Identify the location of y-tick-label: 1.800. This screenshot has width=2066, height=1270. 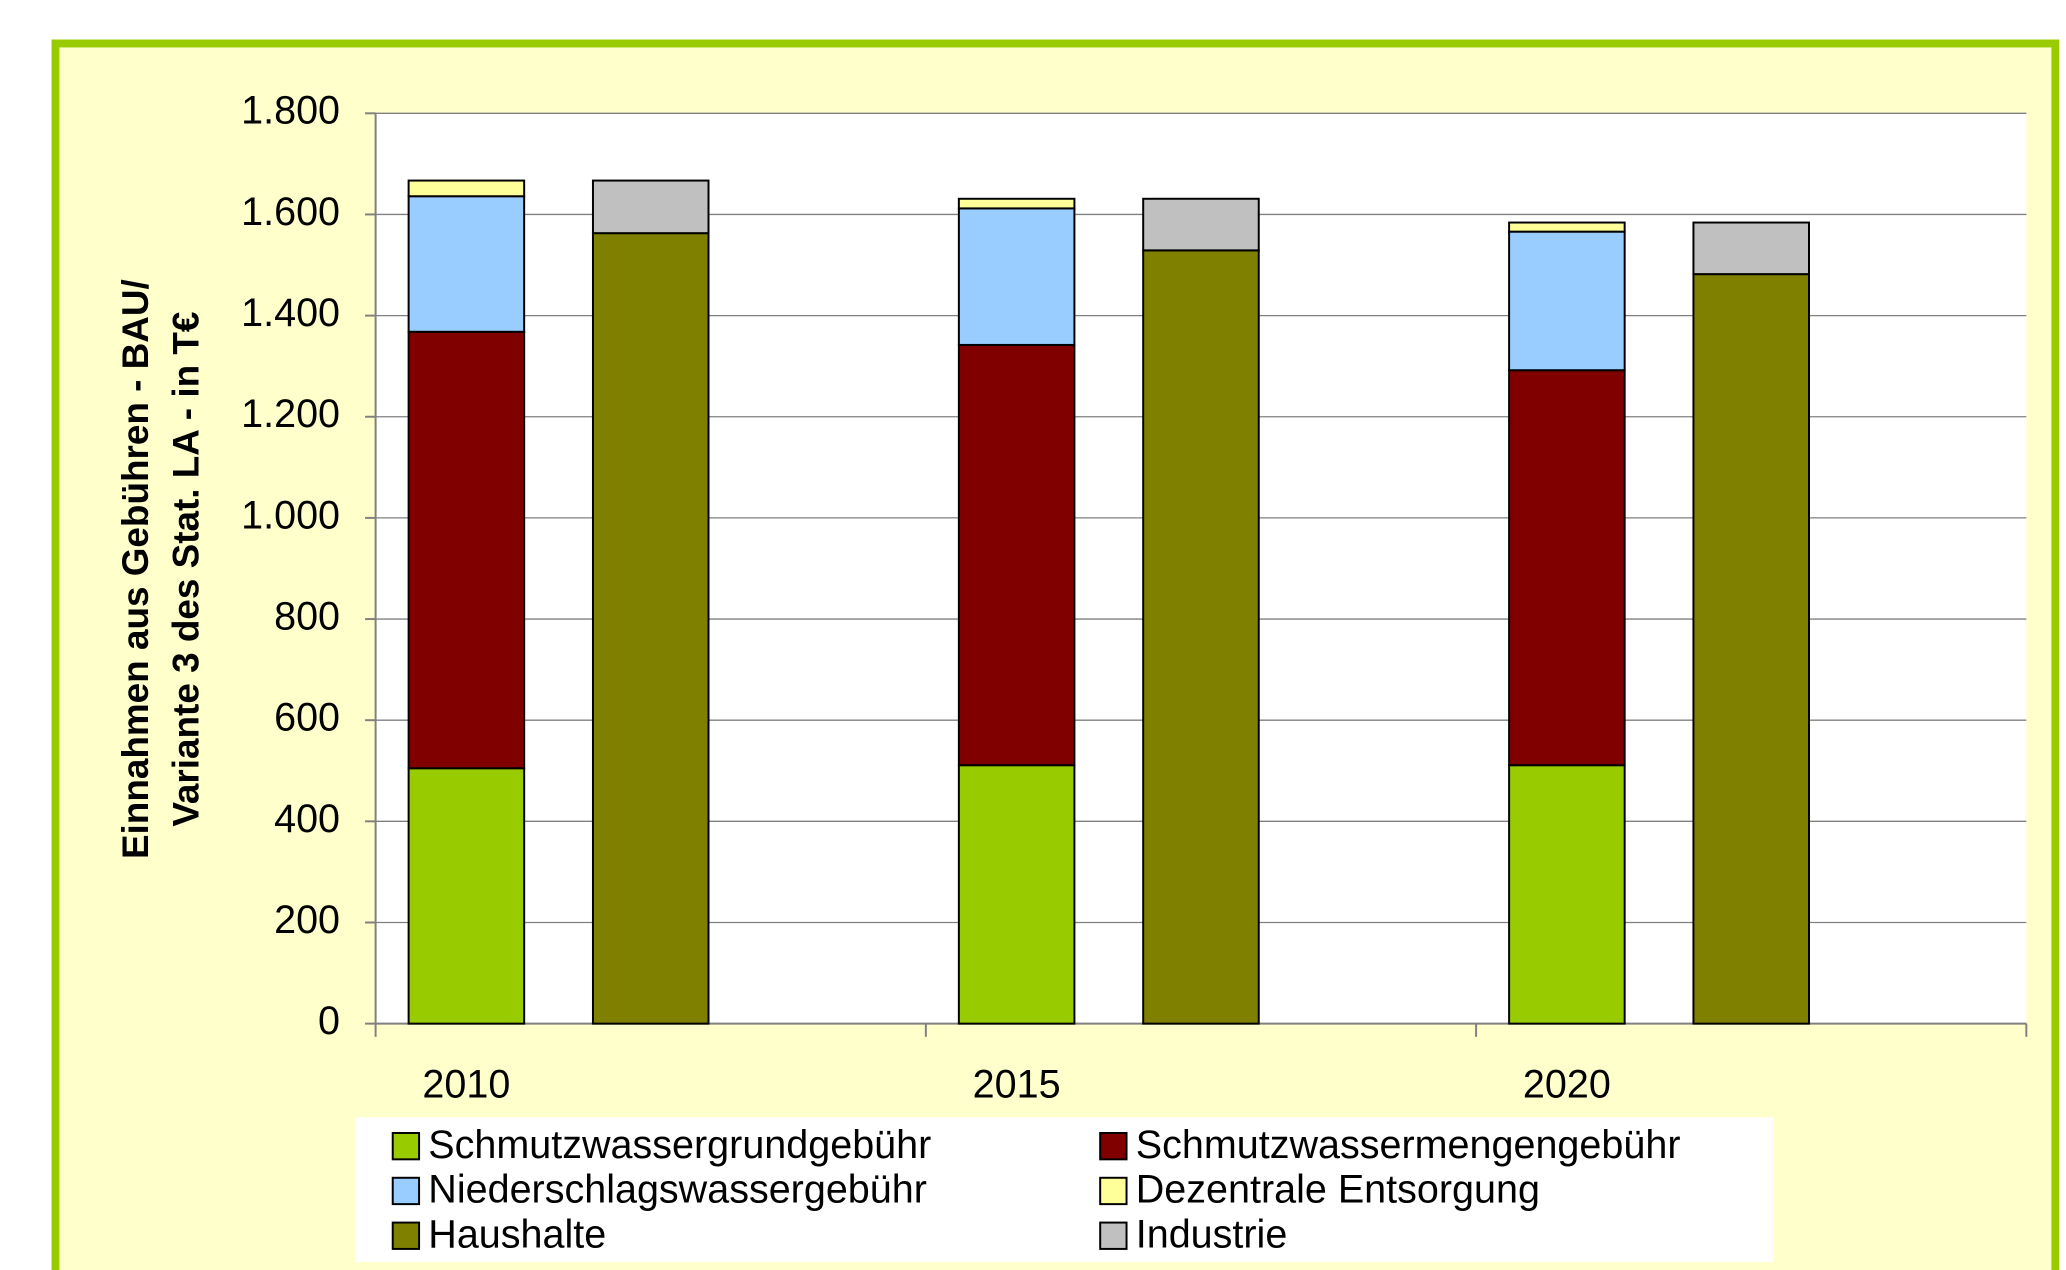
(290, 111).